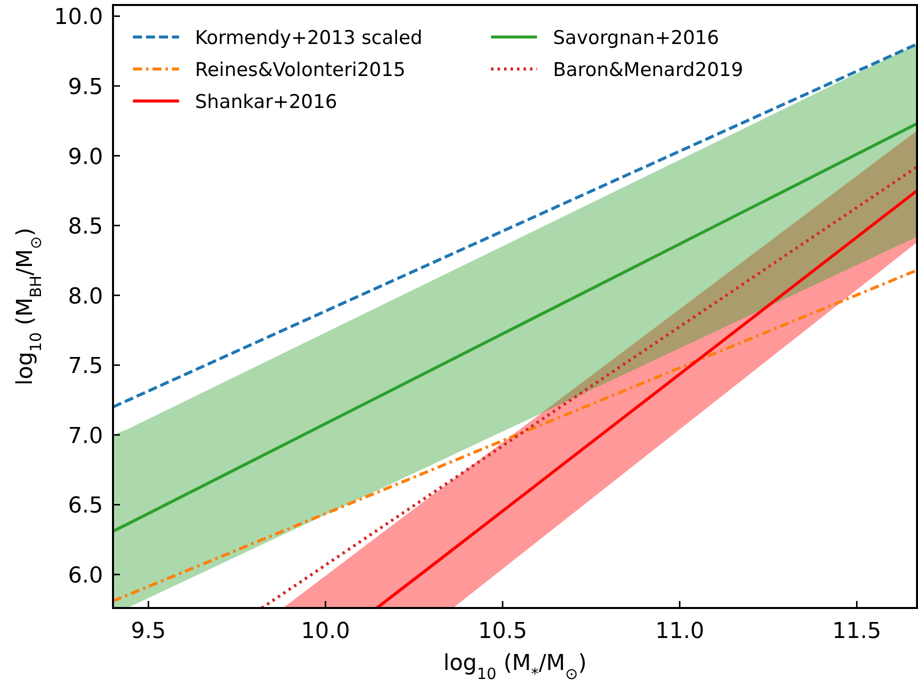 The image size is (918, 682). I want to click on legend-label: Reines&Volonteri2015, so click(300, 70).